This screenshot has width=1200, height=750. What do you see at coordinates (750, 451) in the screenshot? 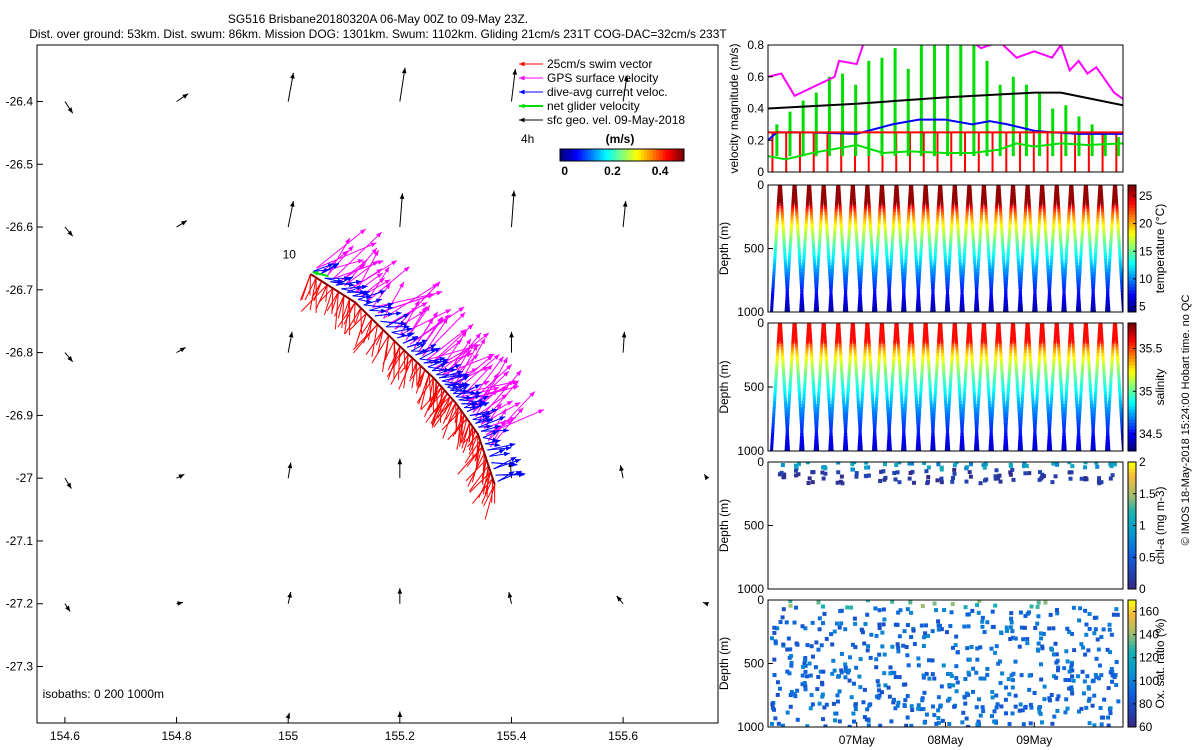
I see `sal-ytick-label: 1000` at bounding box center [750, 451].